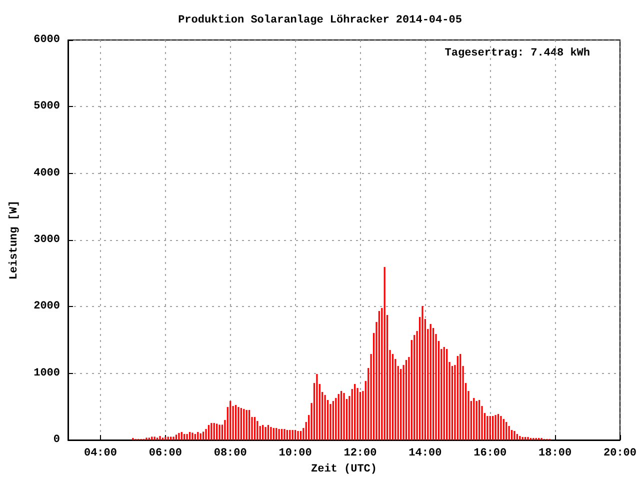 The width and height of the screenshot is (640, 480). What do you see at coordinates (47, 173) in the screenshot?
I see `y-tick-label: 4000` at bounding box center [47, 173].